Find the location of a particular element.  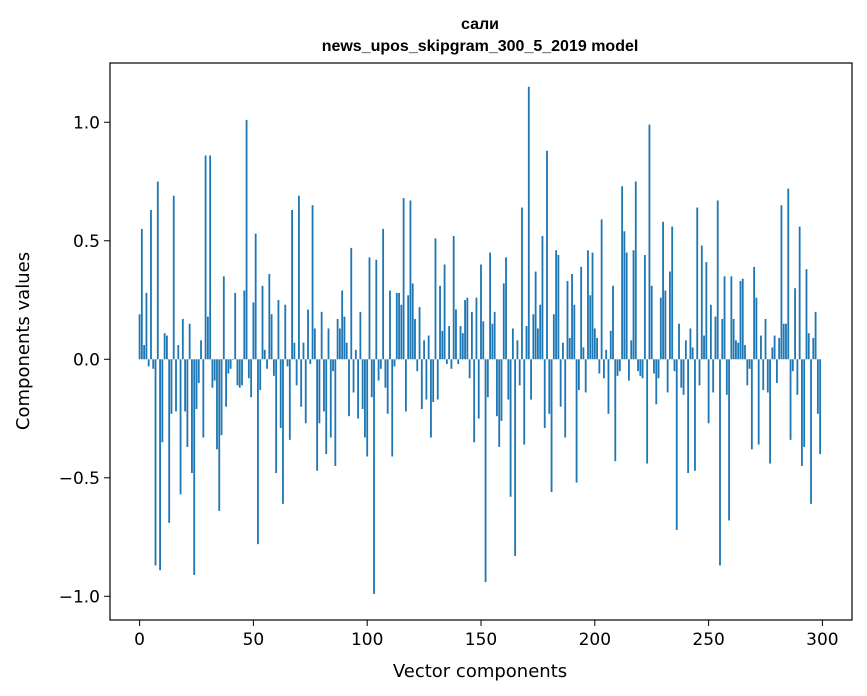

x-tick-label: 50 is located at coordinates (254, 640).